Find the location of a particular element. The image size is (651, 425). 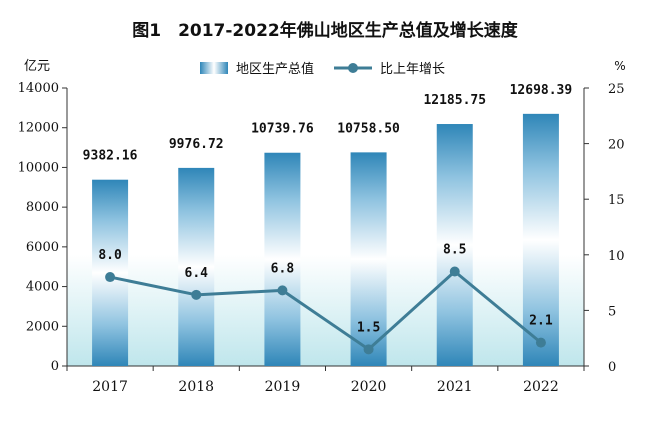

legend-bar-swatch is located at coordinates (214, 68).